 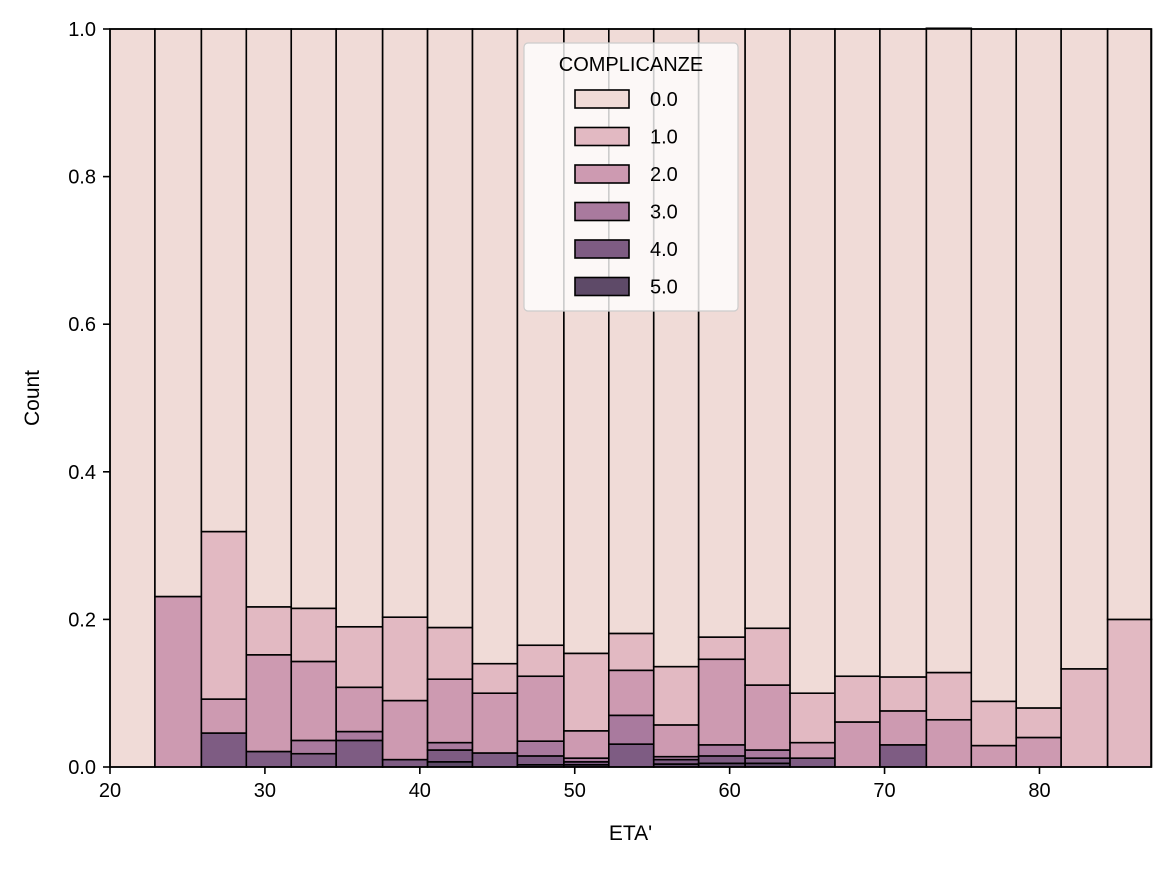 What do you see at coordinates (630, 833) in the screenshot?
I see `x-axis-label: ETA'` at bounding box center [630, 833].